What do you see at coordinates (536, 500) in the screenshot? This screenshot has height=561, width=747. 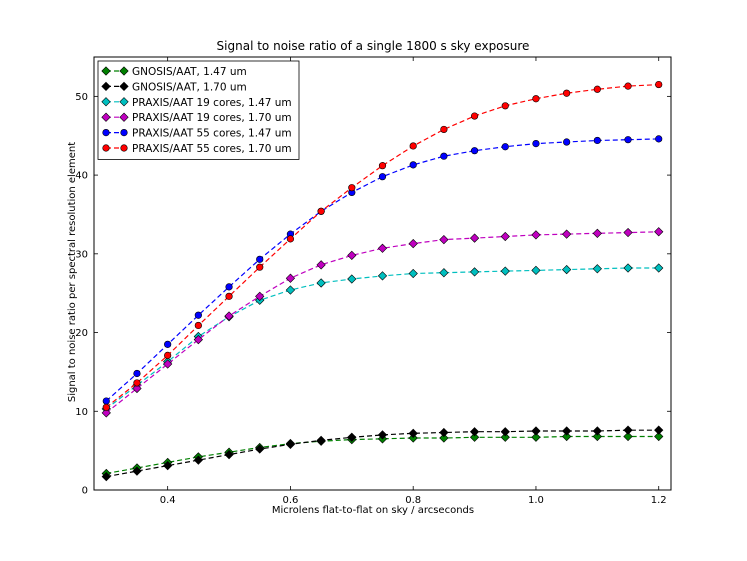 I see `x-tick-label: 1.0` at bounding box center [536, 500].